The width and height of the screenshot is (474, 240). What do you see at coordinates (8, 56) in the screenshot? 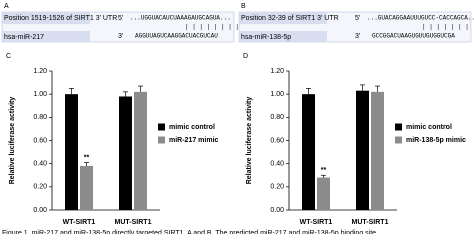
I see `panel-label: C` at bounding box center [8, 56].